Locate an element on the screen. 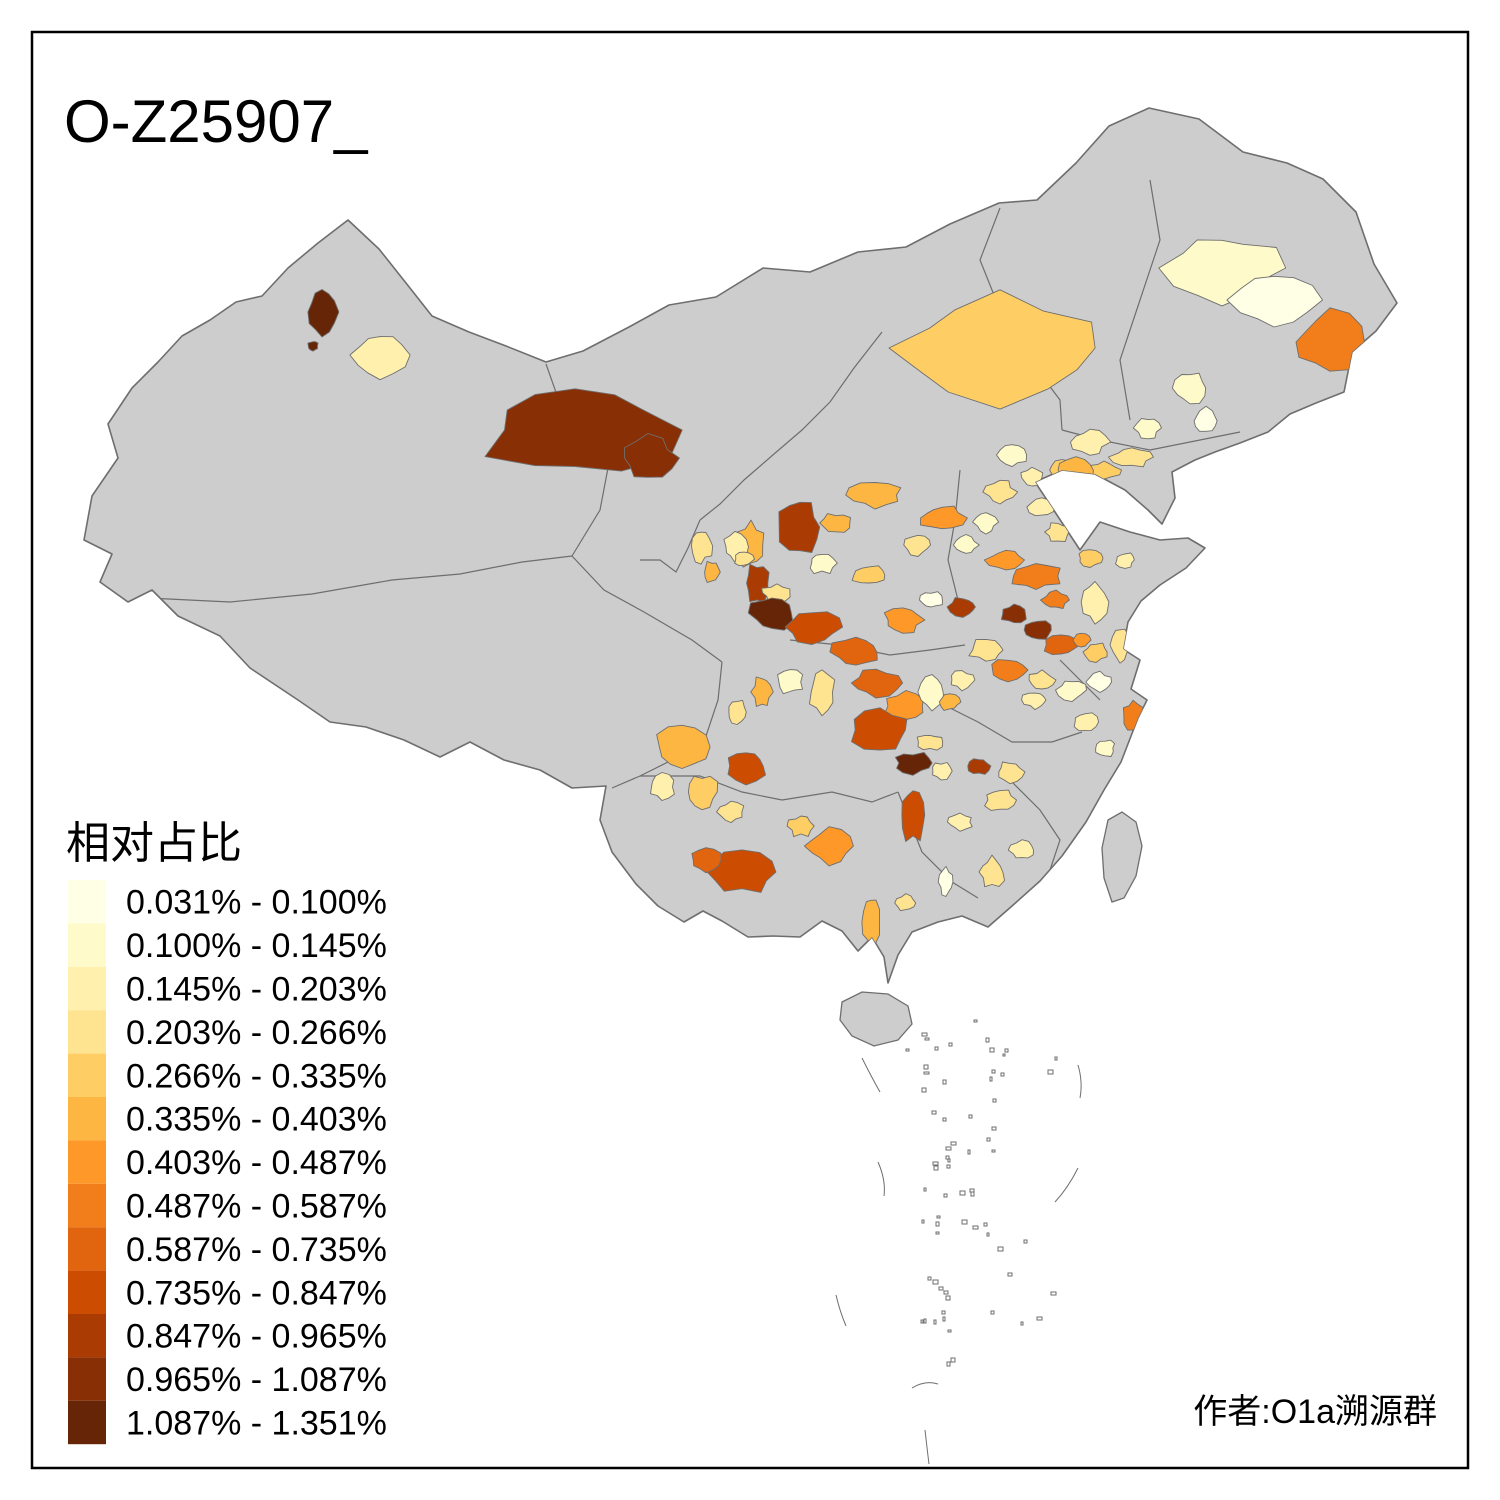 This screenshot has width=1500, height=1500. legend-label: 0.735% - 0.847% is located at coordinates (256, 1293).